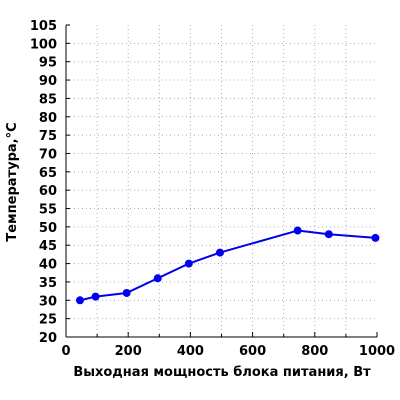 The image size is (400, 400). I want to click on y-tick-label: 45, so click(48, 246).